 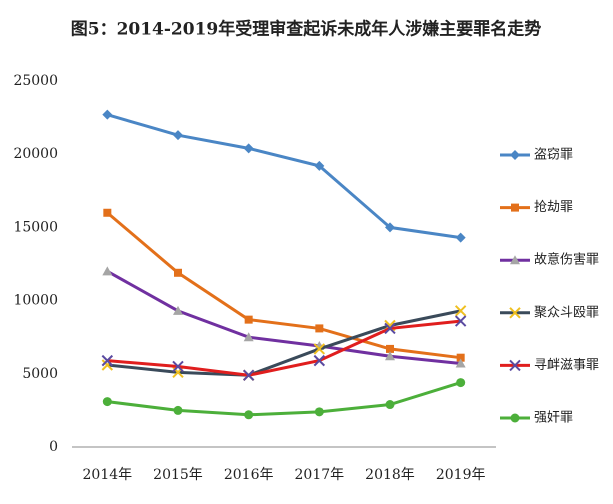 What do you see at coordinates (40, 374) in the screenshot?
I see `y-tick-label: 5000` at bounding box center [40, 374].